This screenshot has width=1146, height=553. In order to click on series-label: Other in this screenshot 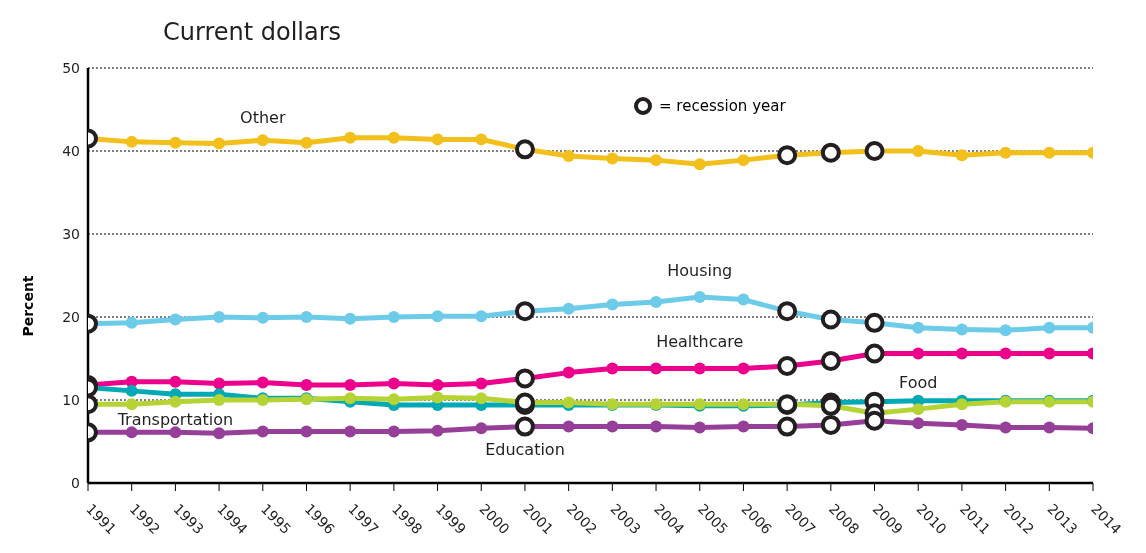, I will do `click(263, 117)`.